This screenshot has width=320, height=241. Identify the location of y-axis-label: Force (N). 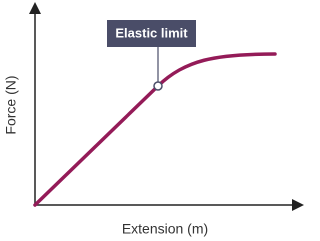
(11, 104).